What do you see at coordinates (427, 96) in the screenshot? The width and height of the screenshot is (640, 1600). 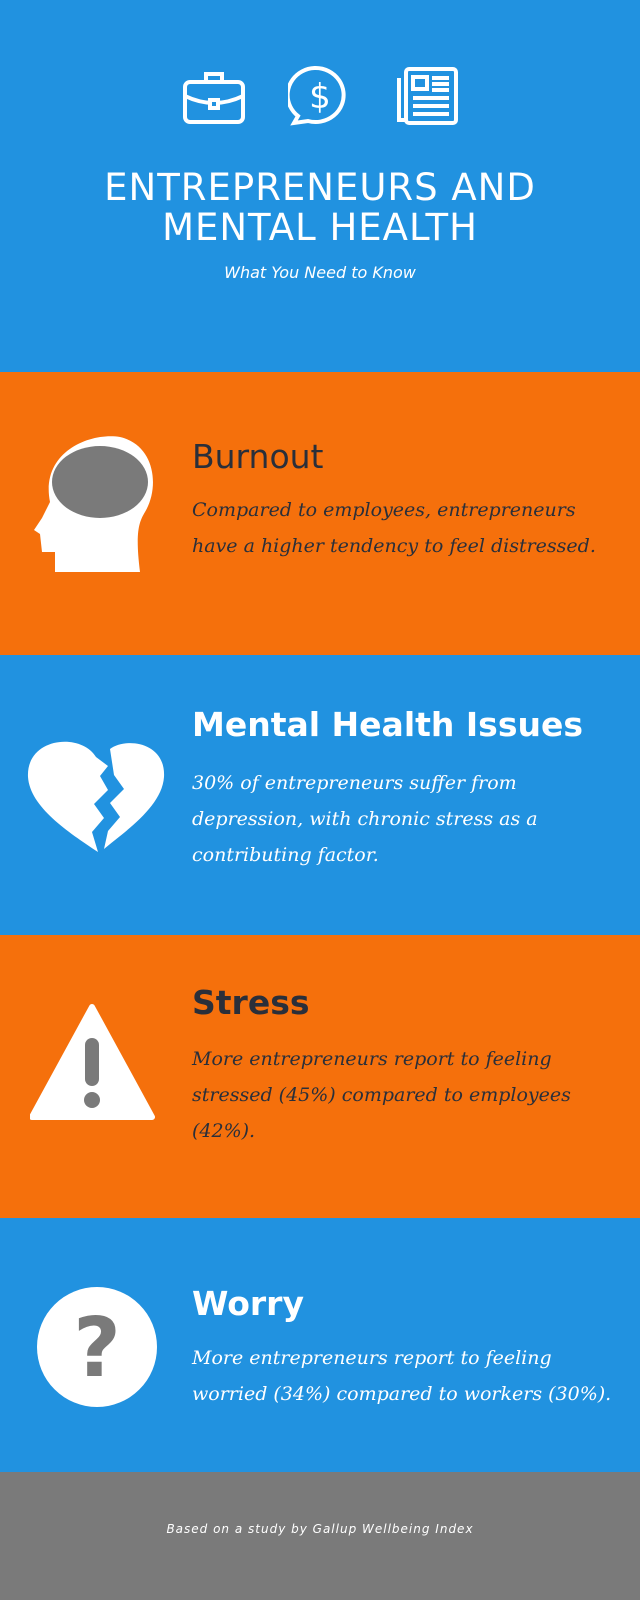 I see `newspaper-icon` at bounding box center [427, 96].